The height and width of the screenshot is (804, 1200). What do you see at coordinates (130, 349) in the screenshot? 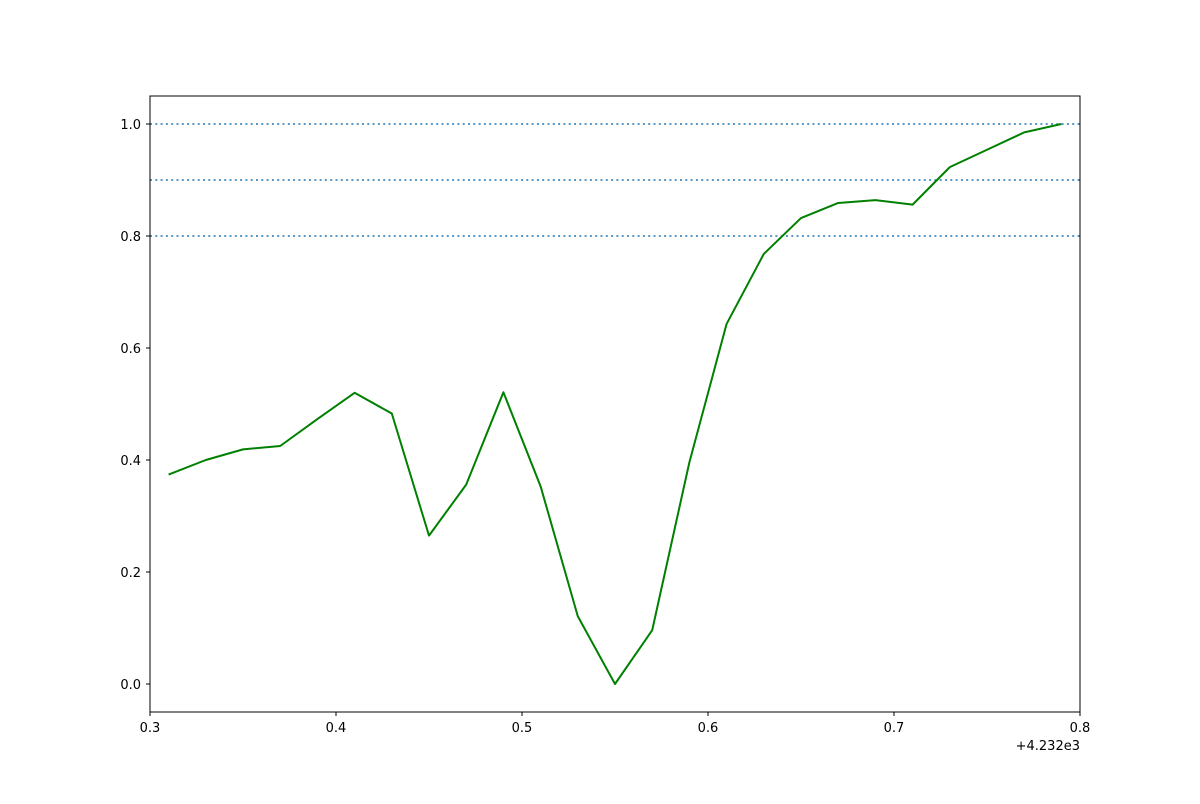
I see `y-tick-label: 0.6` at bounding box center [130, 349].